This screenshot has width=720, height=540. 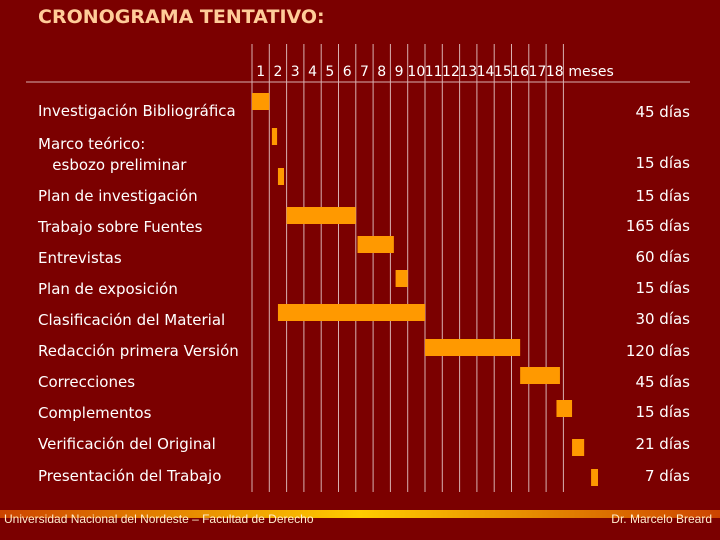 What do you see at coordinates (120, 227) in the screenshot?
I see `task-label: Trabajo sobre Fuentes` at bounding box center [120, 227].